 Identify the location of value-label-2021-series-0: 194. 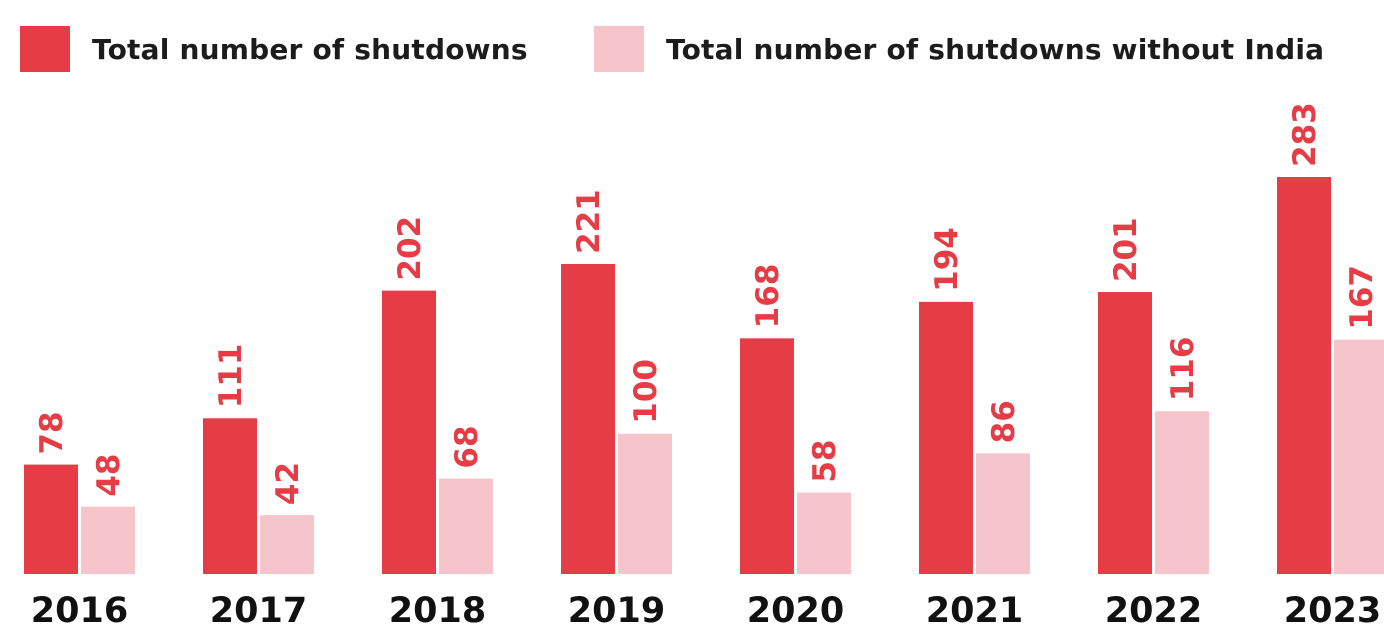
(947, 259).